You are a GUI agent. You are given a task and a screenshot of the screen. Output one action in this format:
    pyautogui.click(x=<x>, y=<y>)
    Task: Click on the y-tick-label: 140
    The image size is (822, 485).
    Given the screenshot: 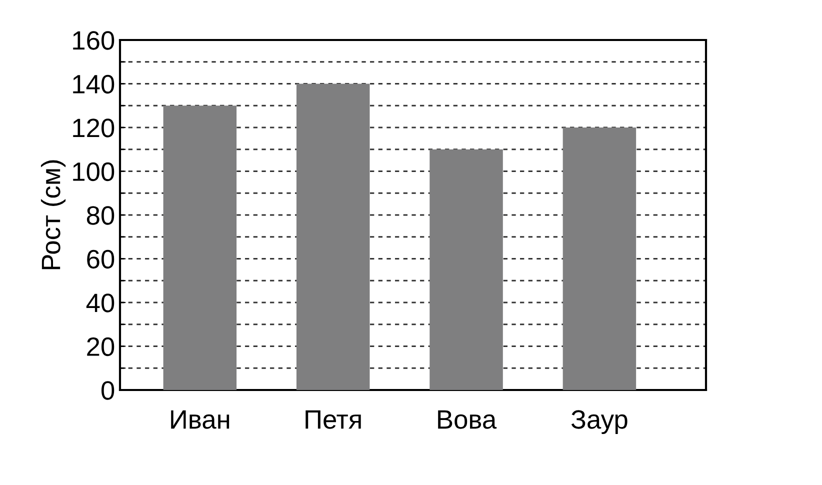 What is the action you would take?
    pyautogui.click(x=93, y=84)
    